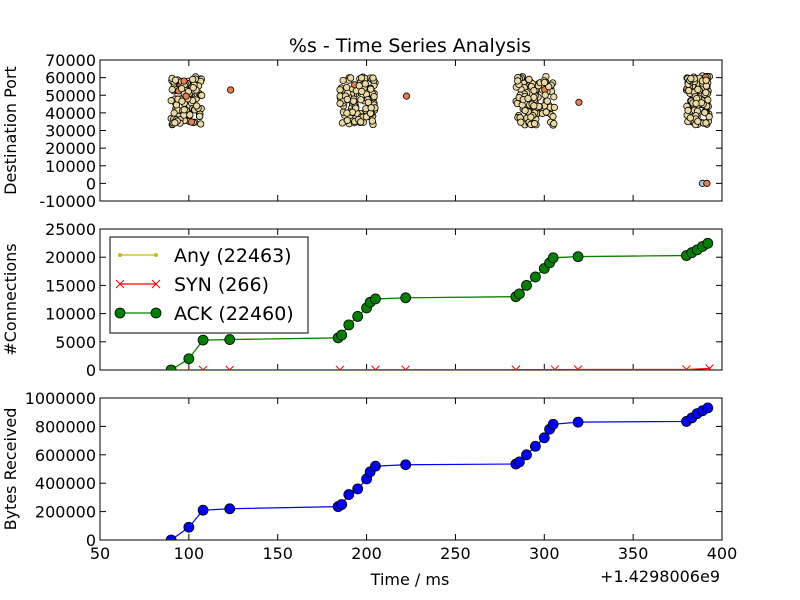 This screenshot has width=800, height=600. Describe the element at coordinates (70, 166) in the screenshot. I see `y-tick-label: 10000` at that location.